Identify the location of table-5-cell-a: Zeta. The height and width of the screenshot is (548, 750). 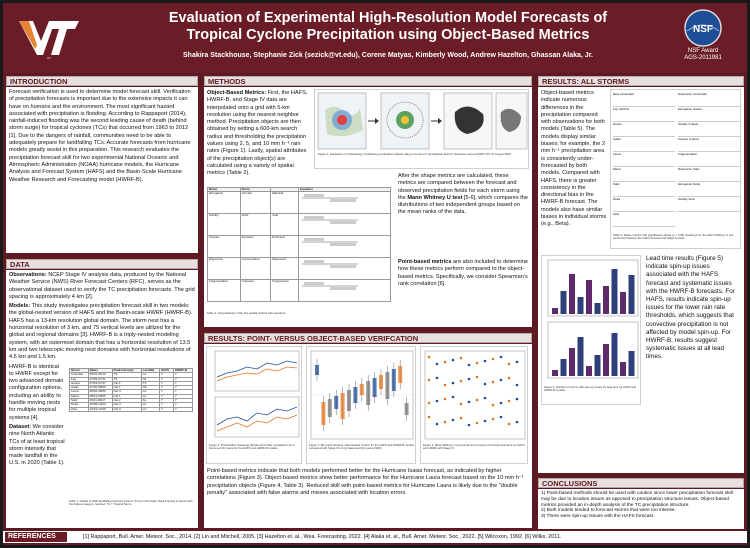
(644, 219).